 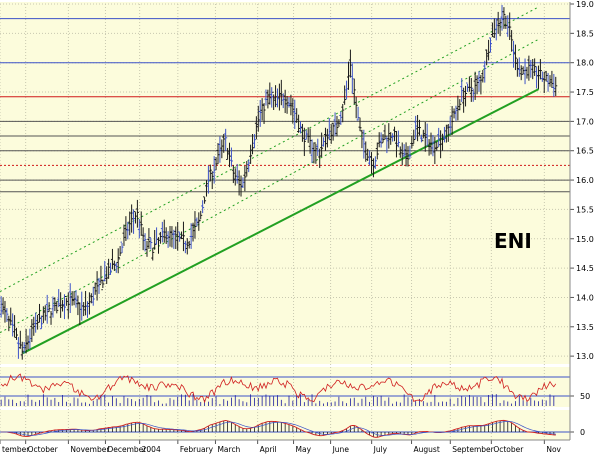 What do you see at coordinates (90, 449) in the screenshot?
I see `month-label: November` at bounding box center [90, 449].